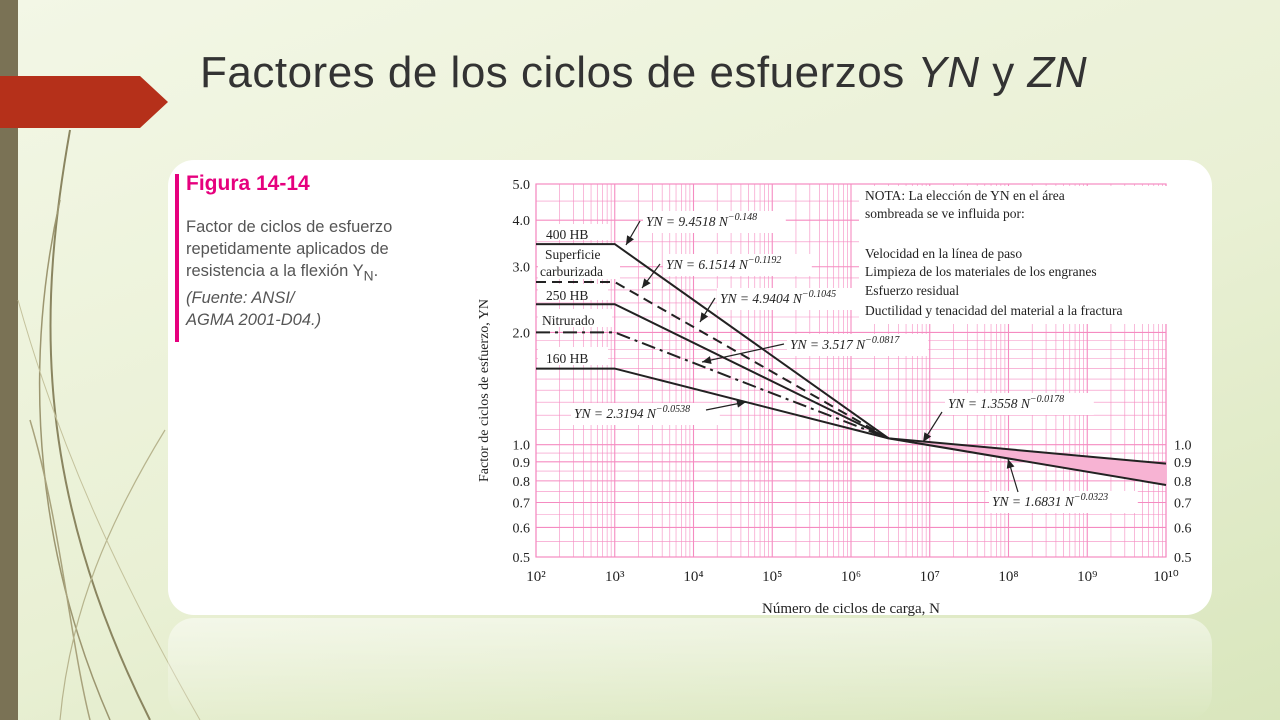 The width and height of the screenshot is (1280, 720). What do you see at coordinates (567, 234) in the screenshot?
I see `series-label-0: 400 HB` at bounding box center [567, 234].